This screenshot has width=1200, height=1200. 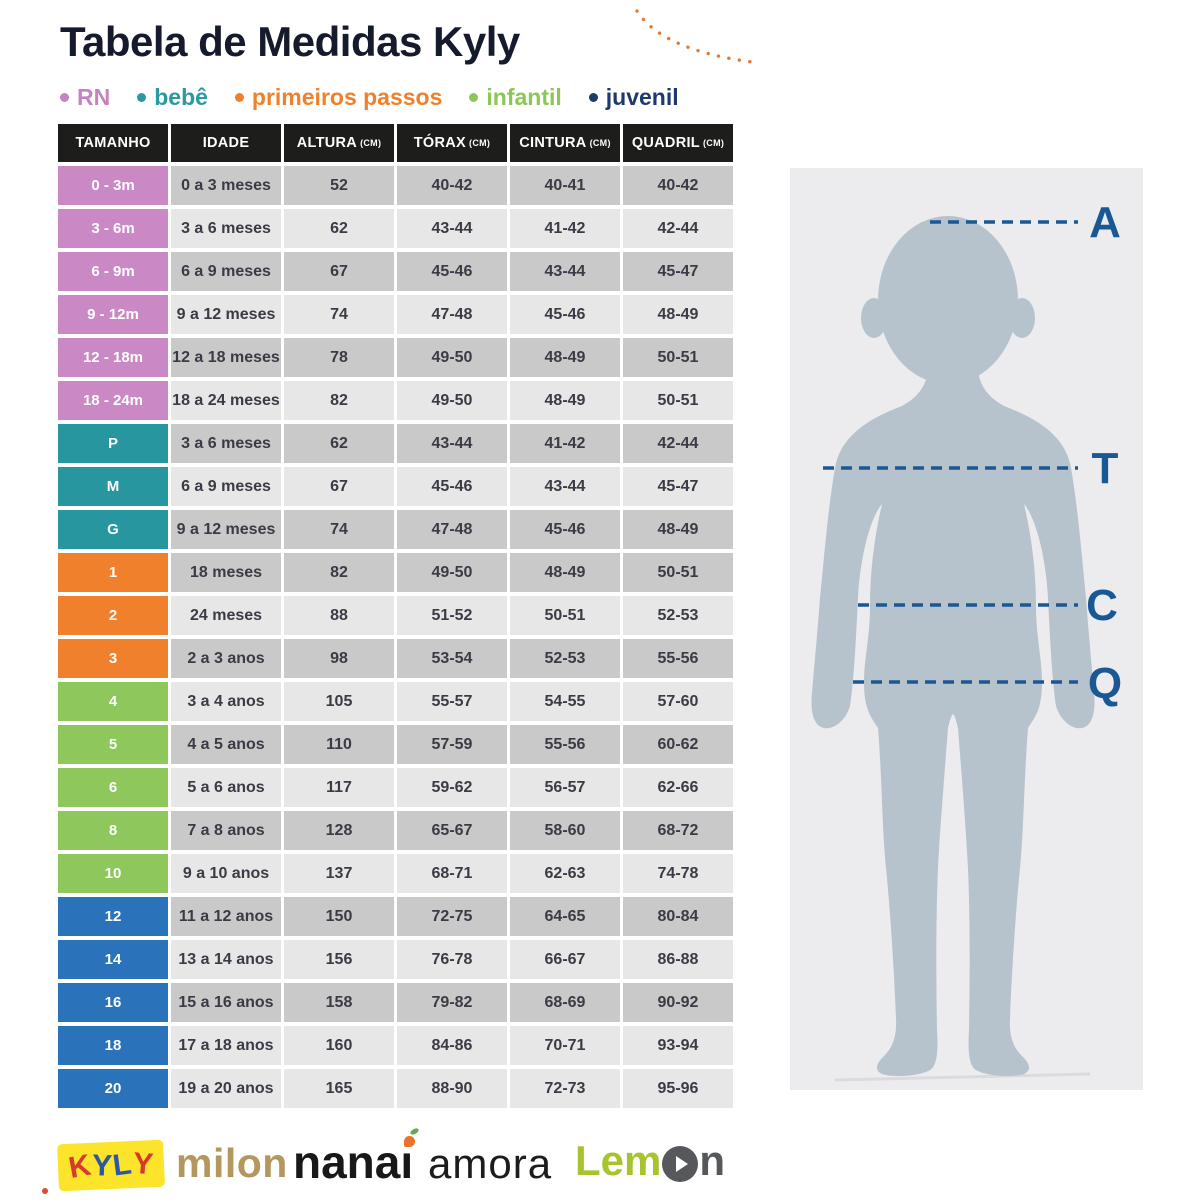 I want to click on altura-cell: 150, so click(x=339, y=916).